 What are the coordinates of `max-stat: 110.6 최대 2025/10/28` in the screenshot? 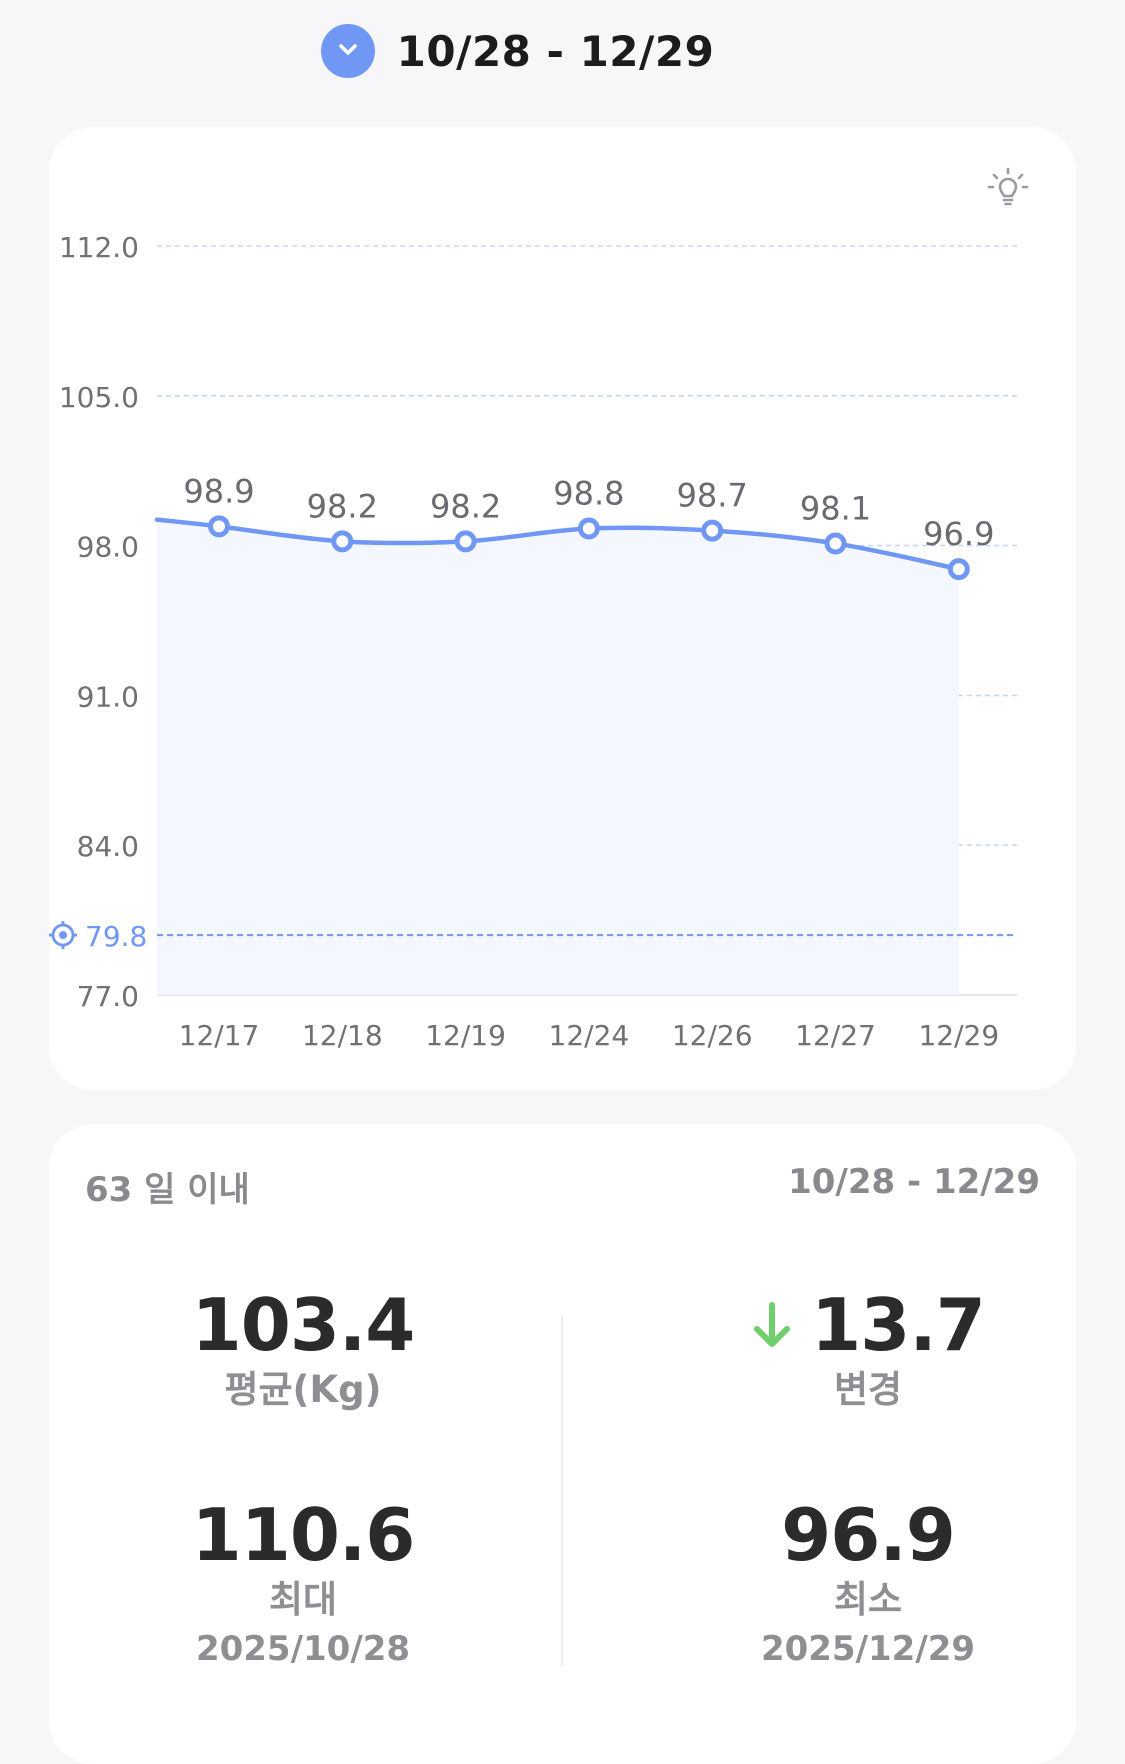 It's located at (303, 1584).